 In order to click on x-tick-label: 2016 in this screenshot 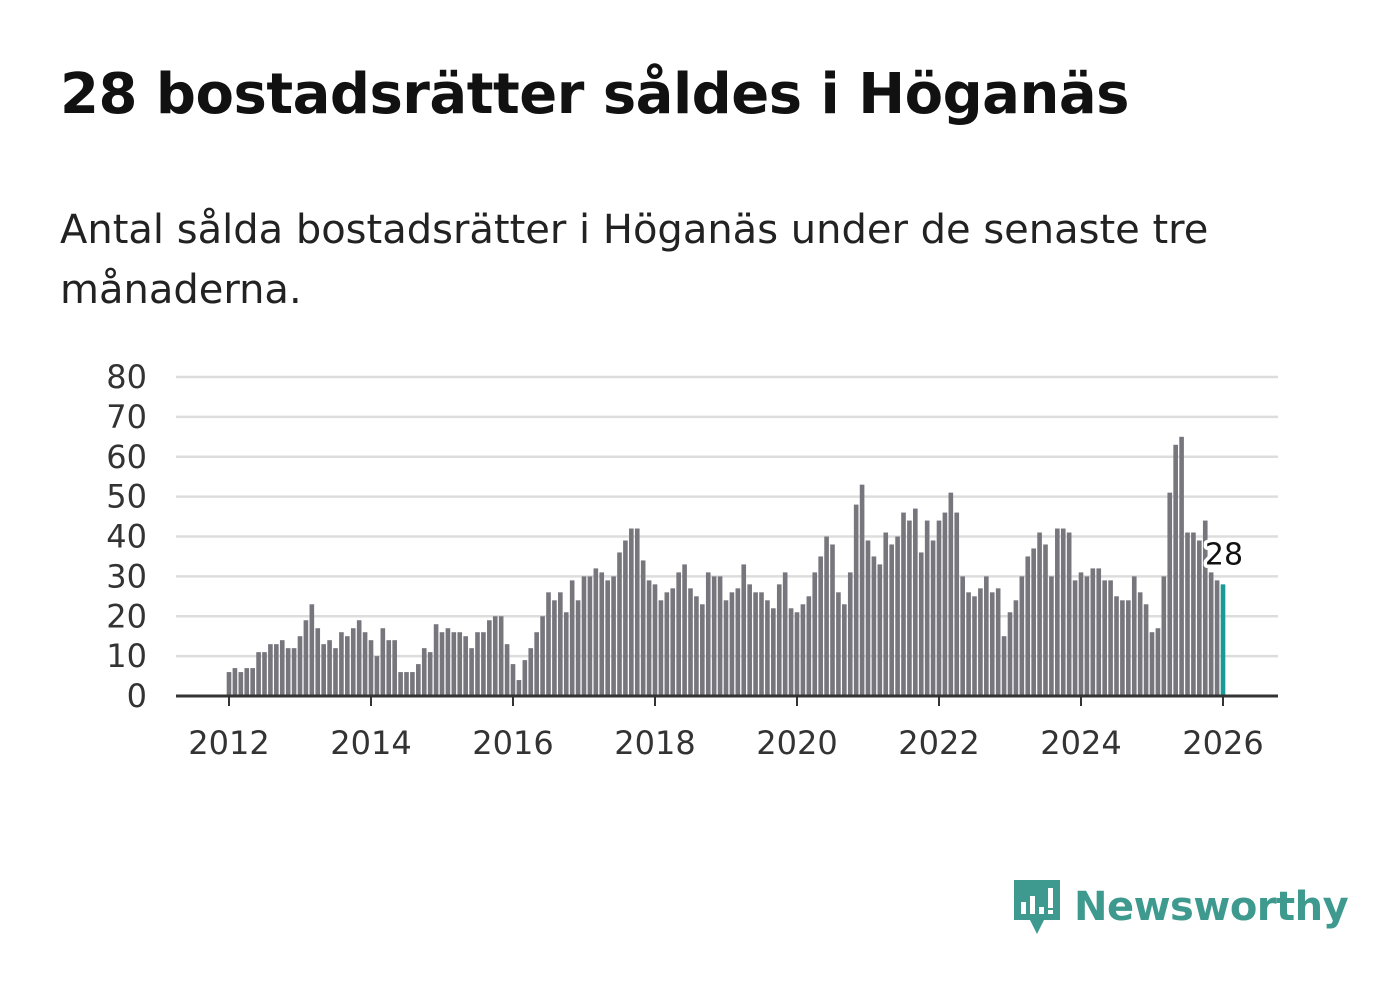, I will do `click(512, 743)`.